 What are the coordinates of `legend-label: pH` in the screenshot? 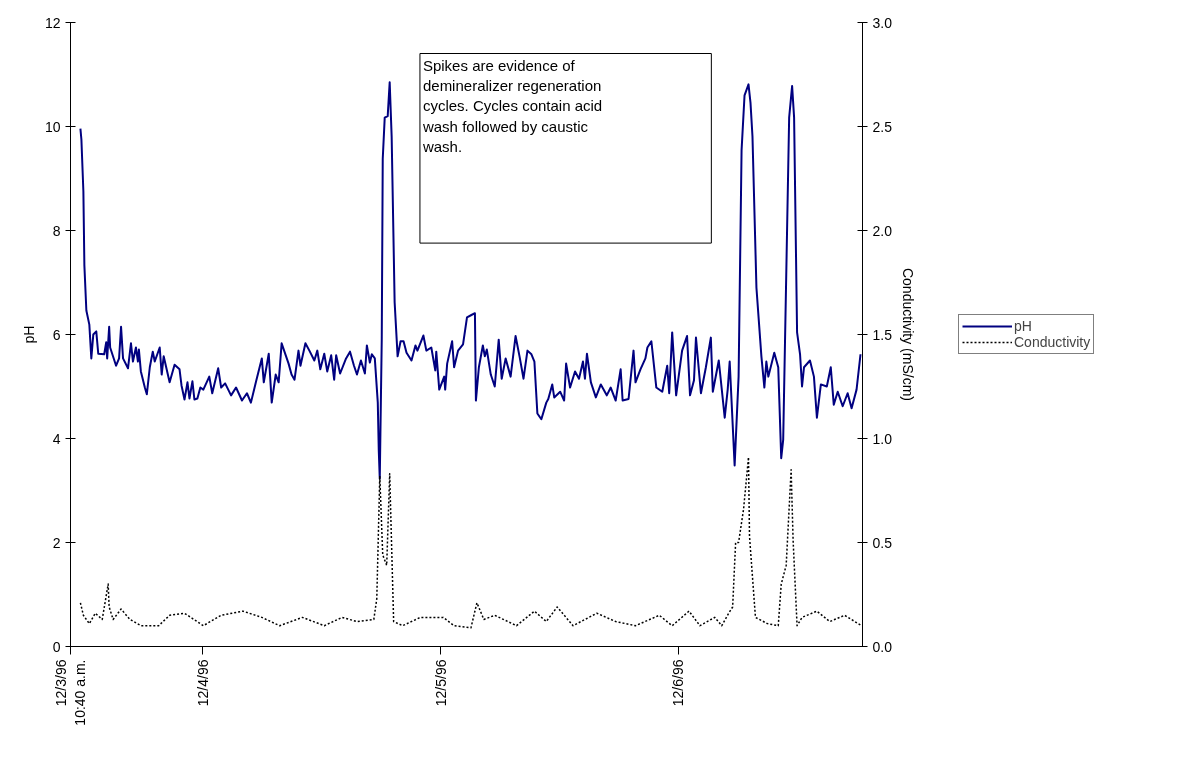 It's located at (1023, 326).